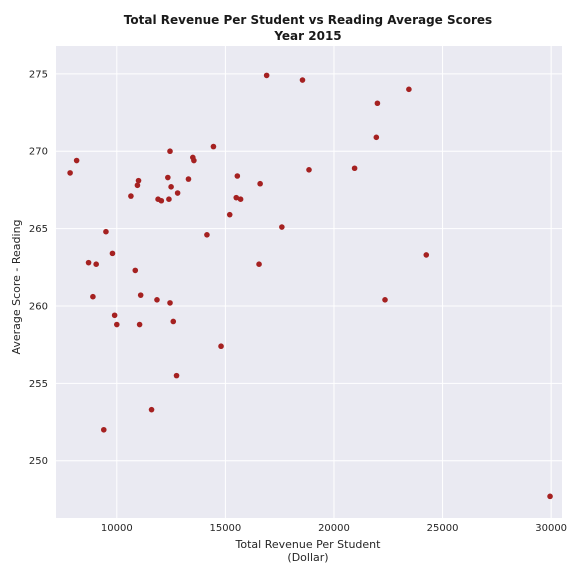 The image size is (576, 576). What do you see at coordinates (38, 229) in the screenshot?
I see `y-tick-label: 265` at bounding box center [38, 229].